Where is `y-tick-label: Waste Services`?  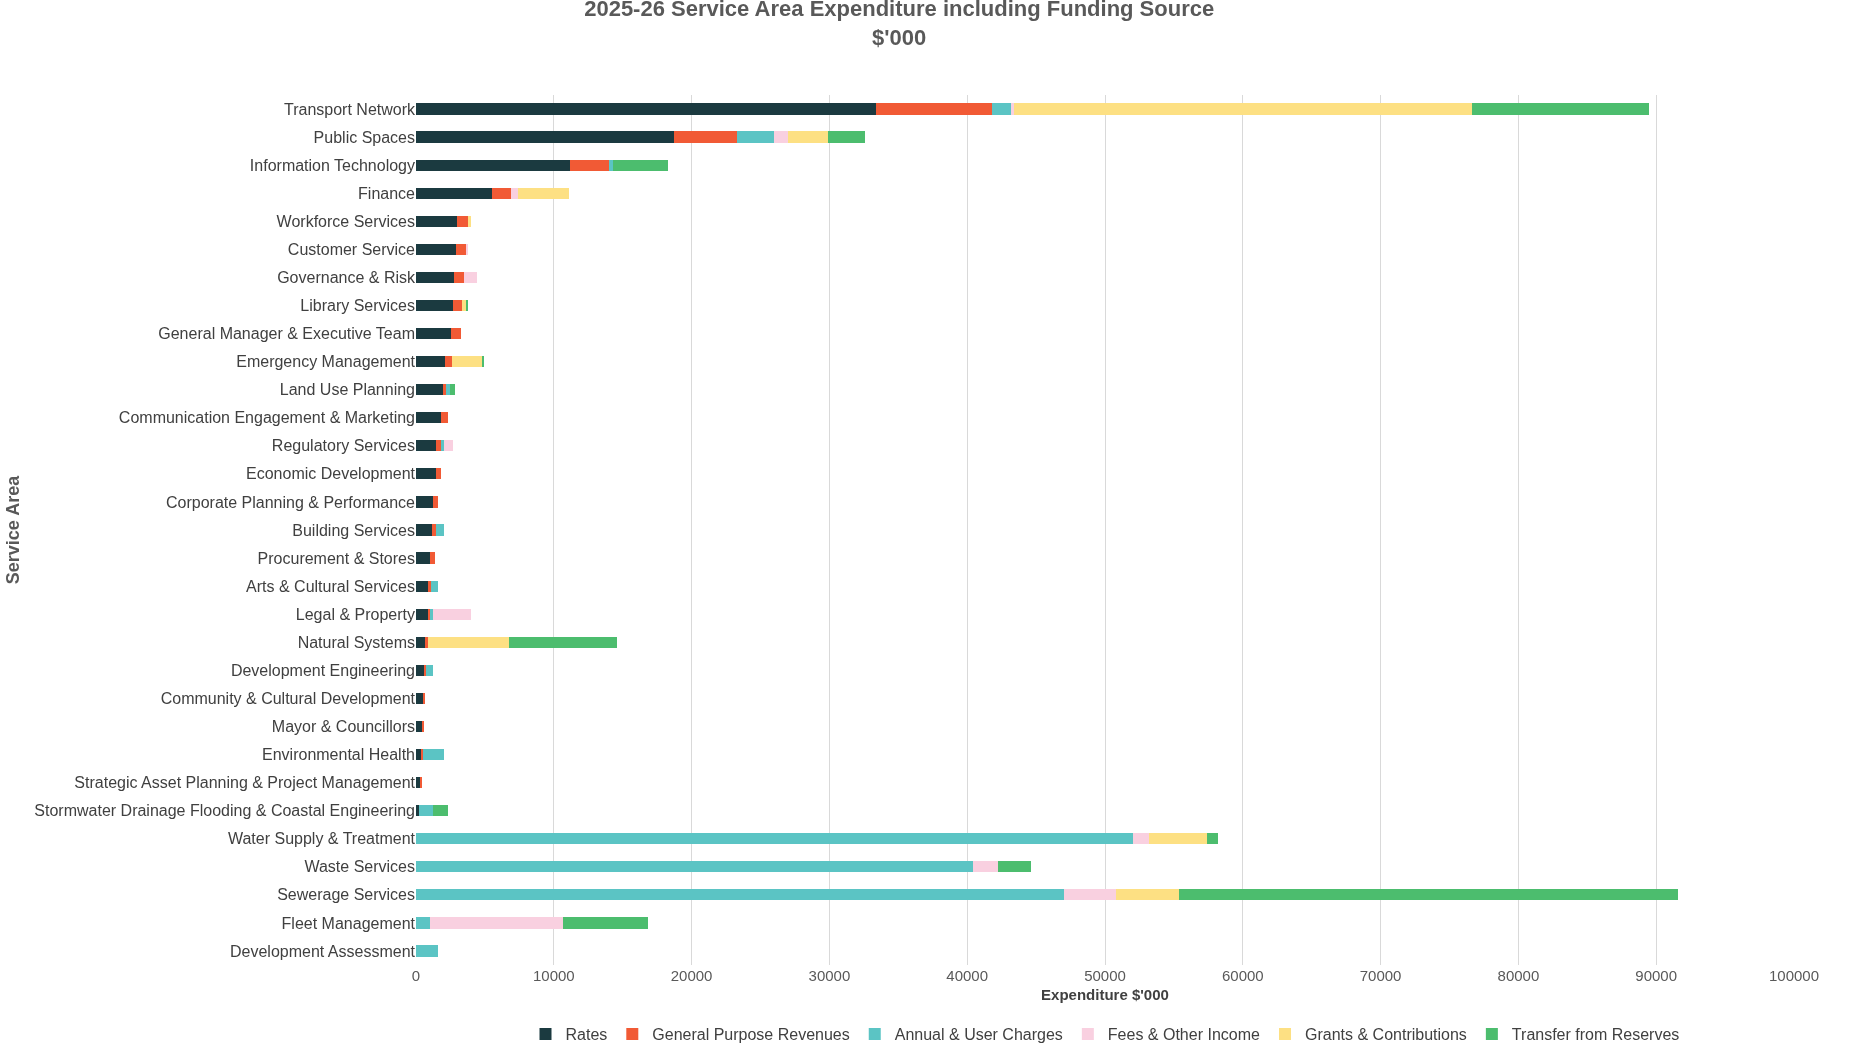
y-tick-label: Waste Services is located at coordinates (359, 867).